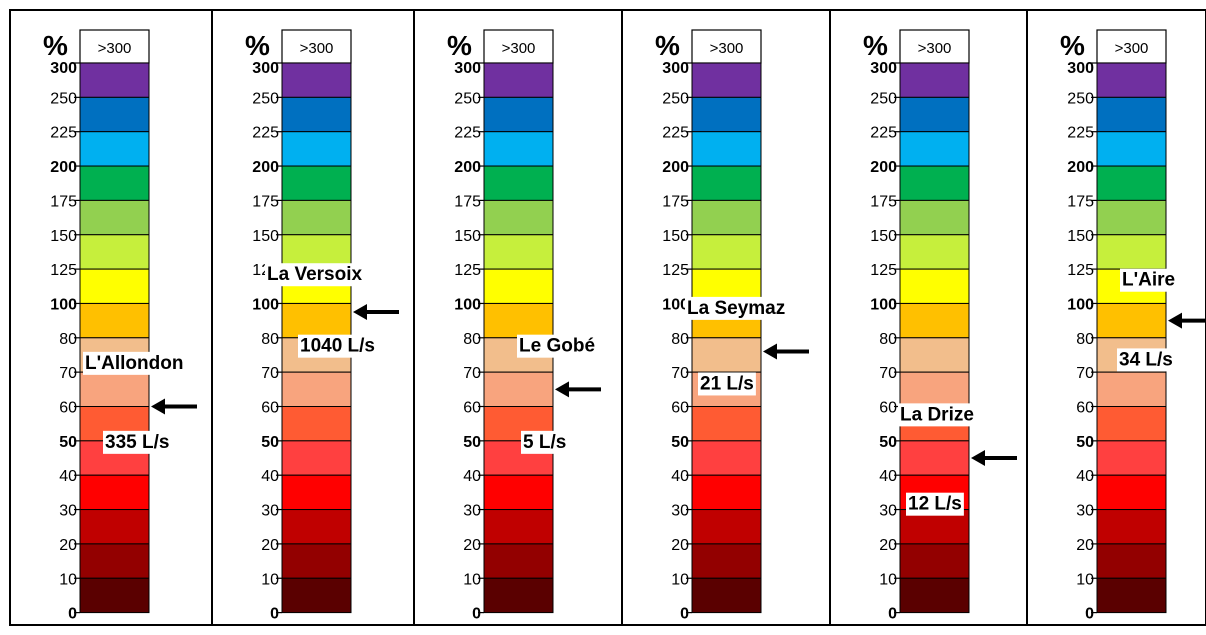 Image resolution: width=1206 pixels, height=635 pixels. I want to click on flow-label: 34 L/s, so click(1146, 359).